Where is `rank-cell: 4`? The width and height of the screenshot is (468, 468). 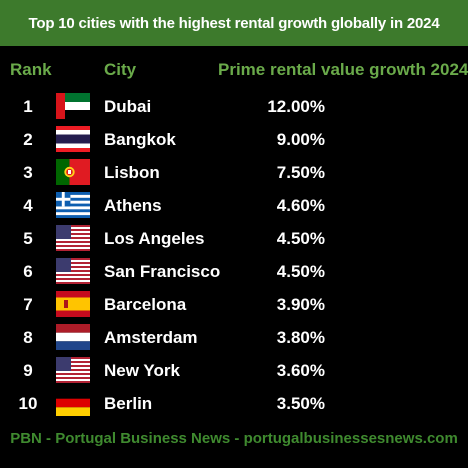 rank-cell: 4 is located at coordinates (28, 205).